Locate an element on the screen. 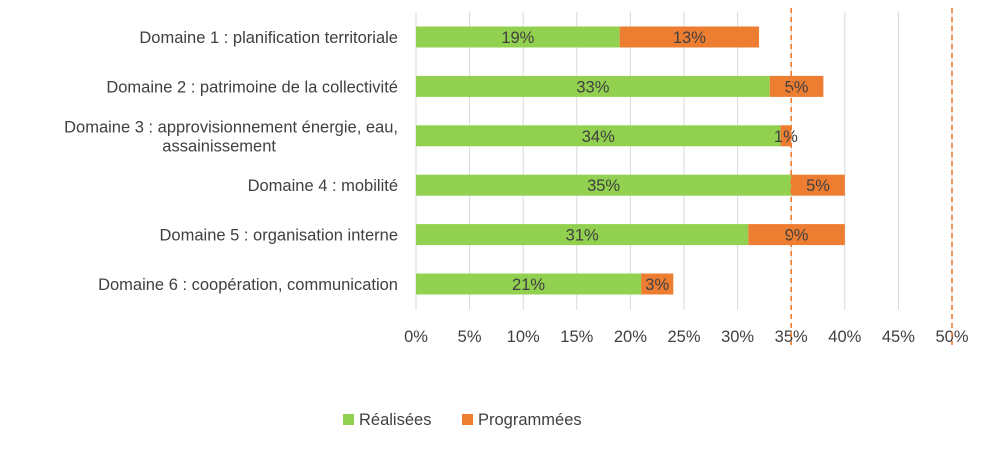  bar-data-label: 3% is located at coordinates (657, 285).